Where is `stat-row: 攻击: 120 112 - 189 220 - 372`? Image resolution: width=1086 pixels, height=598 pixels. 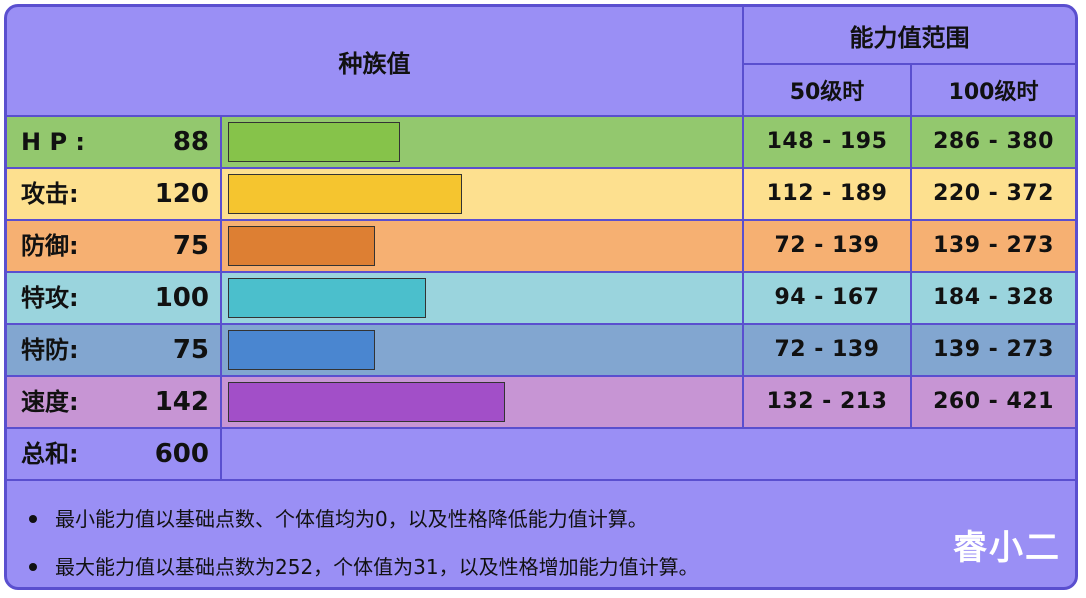 stat-row: 攻击: 120 112 - 189 220 - 372 is located at coordinates (541, 194).